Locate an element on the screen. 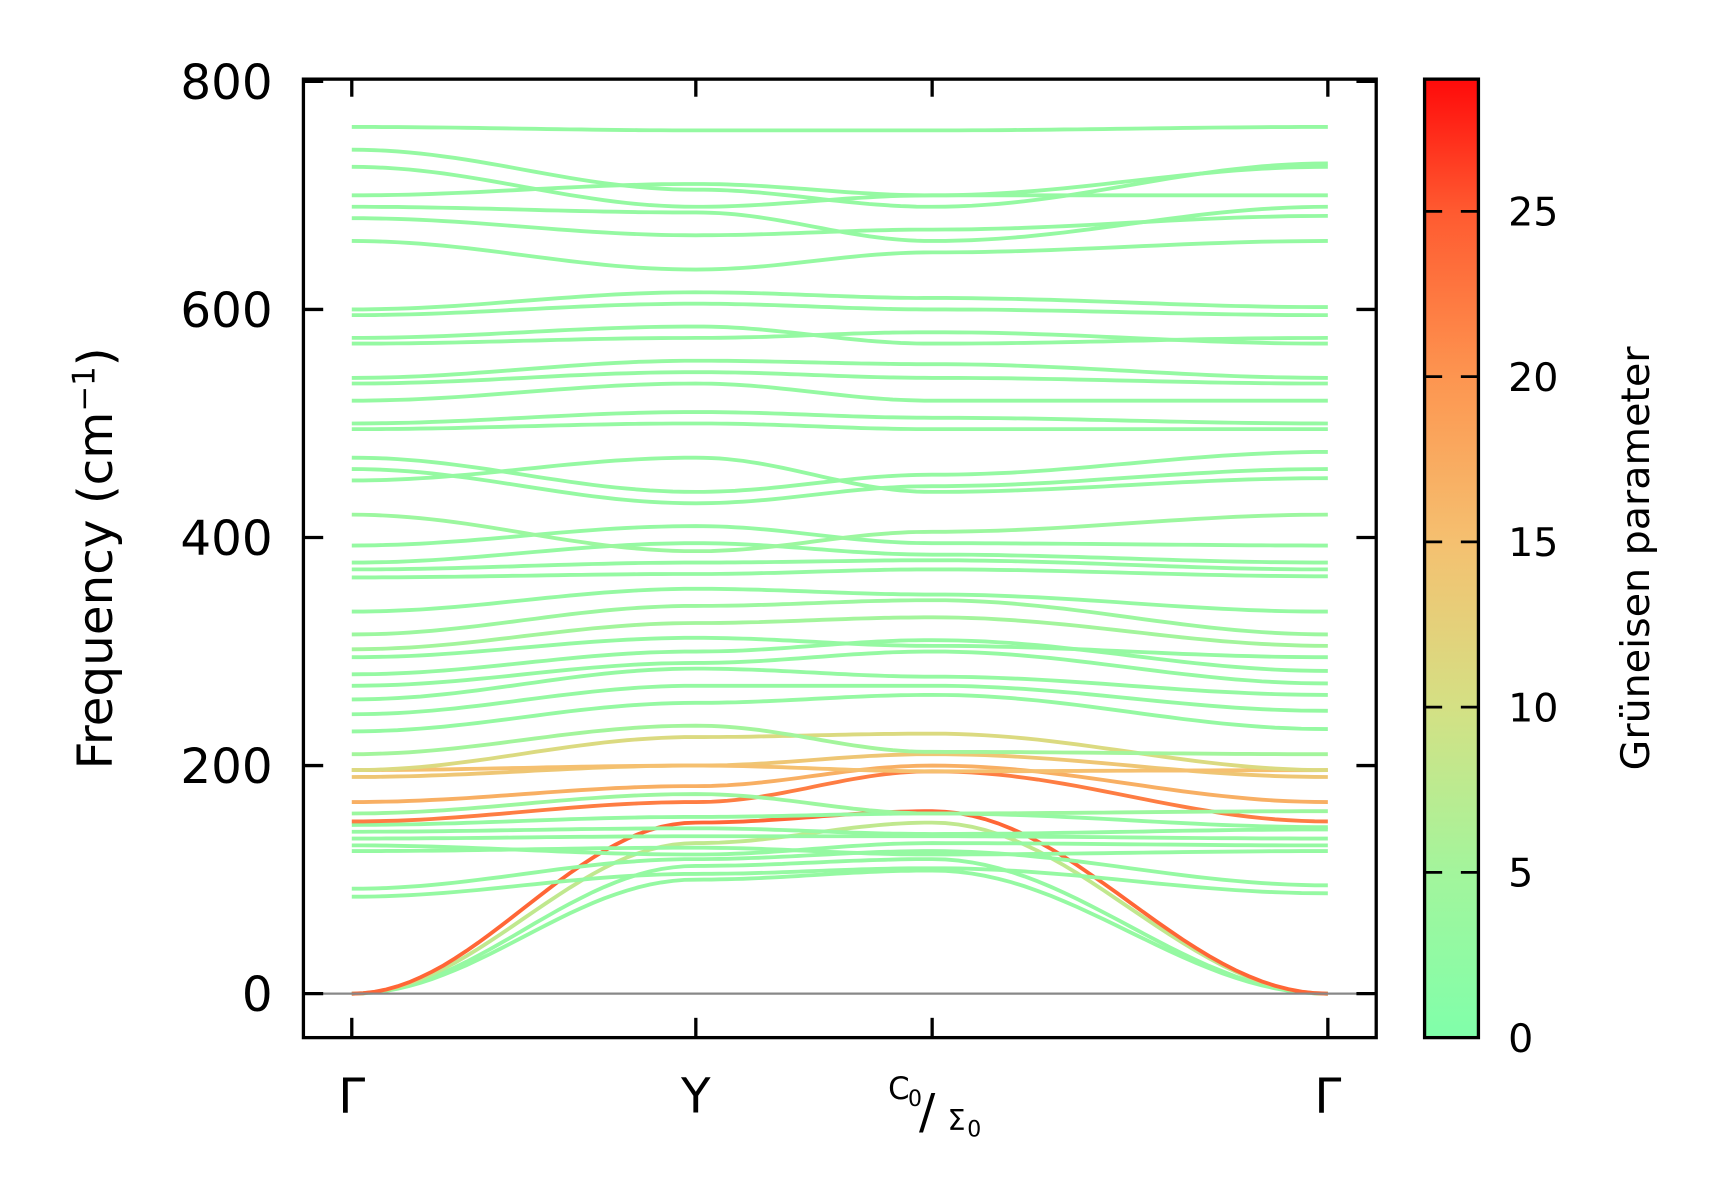 This screenshot has height=1197, width=1717. y-tick-label: 400 is located at coordinates (226, 539).